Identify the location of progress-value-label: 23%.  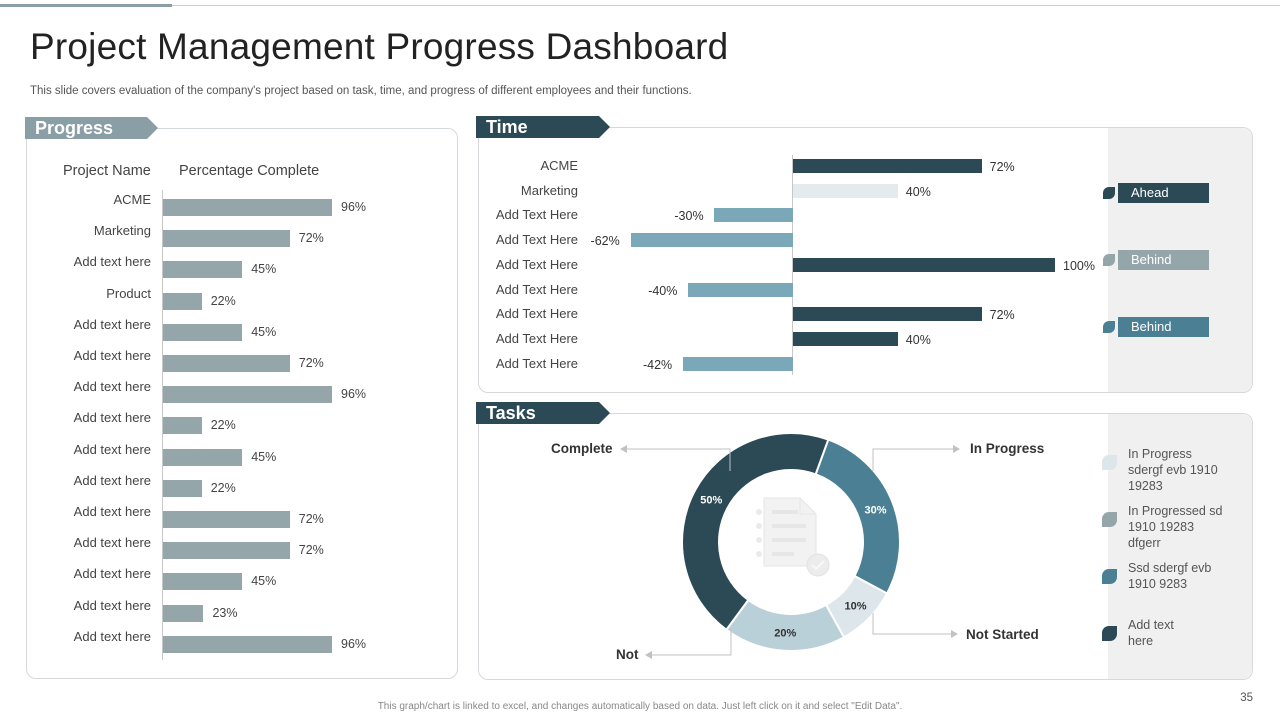
(225, 612).